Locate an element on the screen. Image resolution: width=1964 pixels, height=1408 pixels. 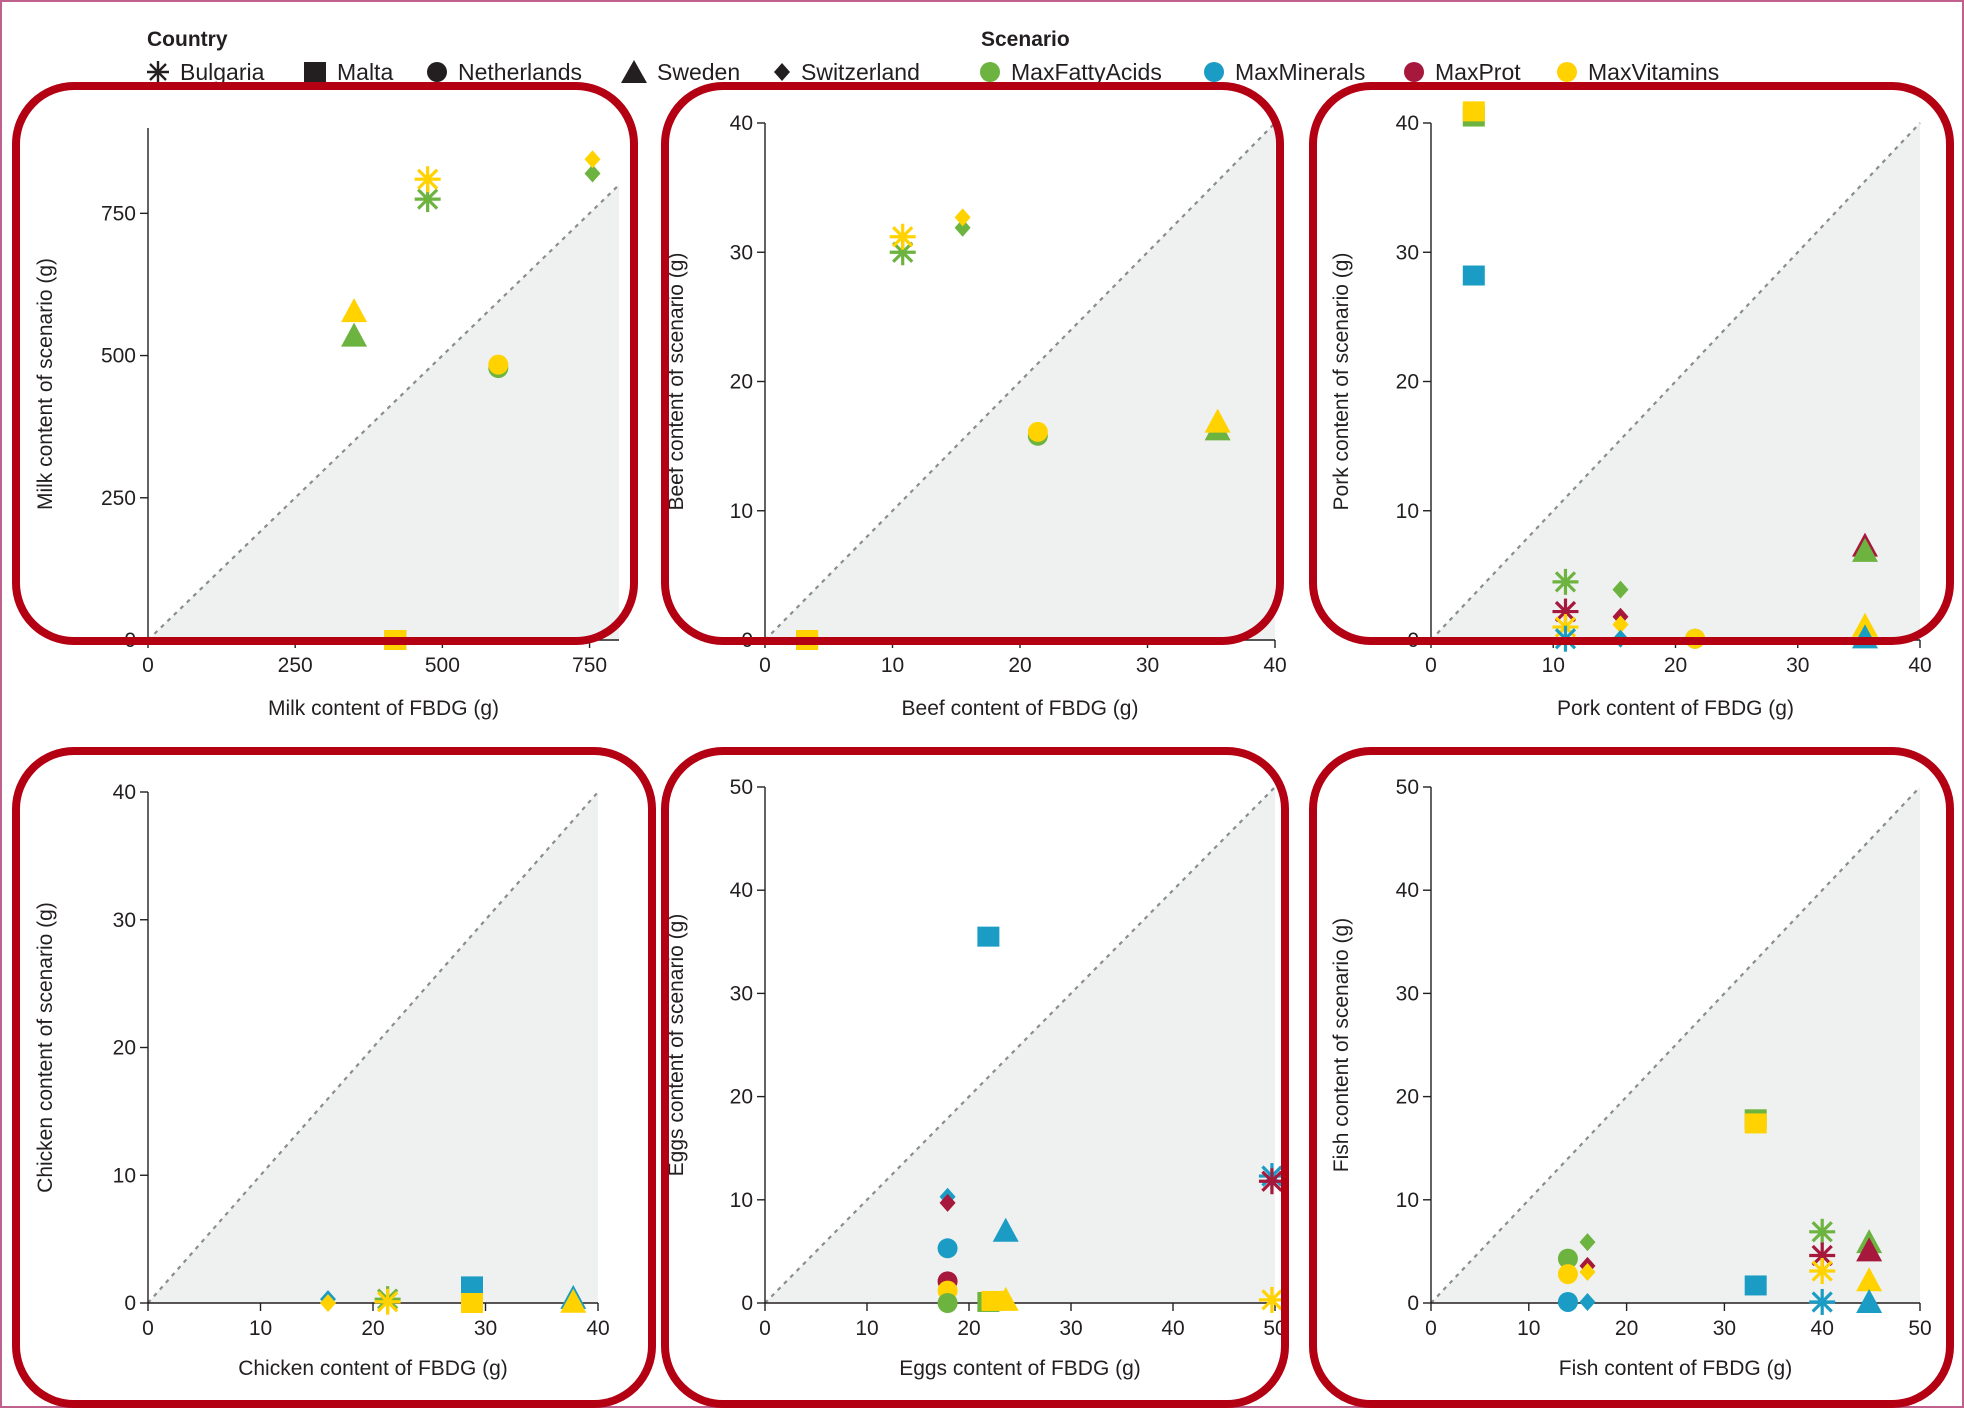
asterisk-icon is located at coordinates (158, 72).